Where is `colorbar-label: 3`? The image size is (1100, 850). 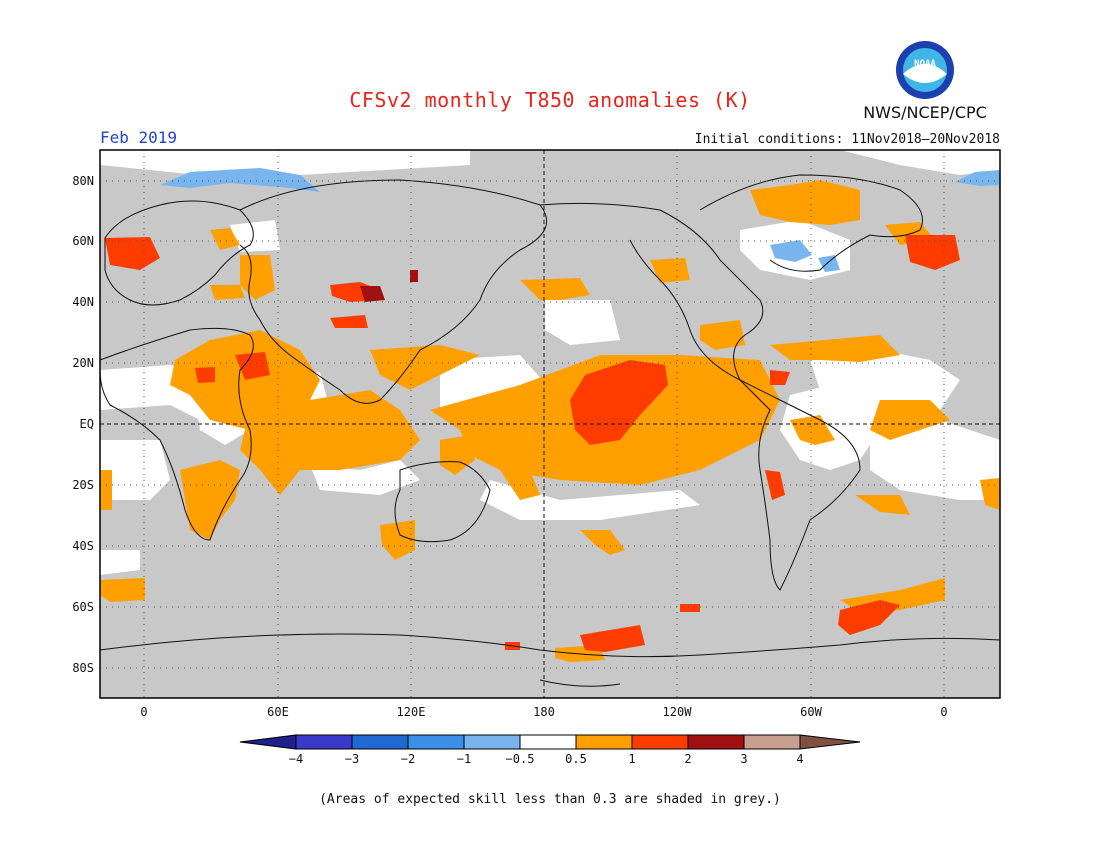 colorbar-label: 3 is located at coordinates (743, 759).